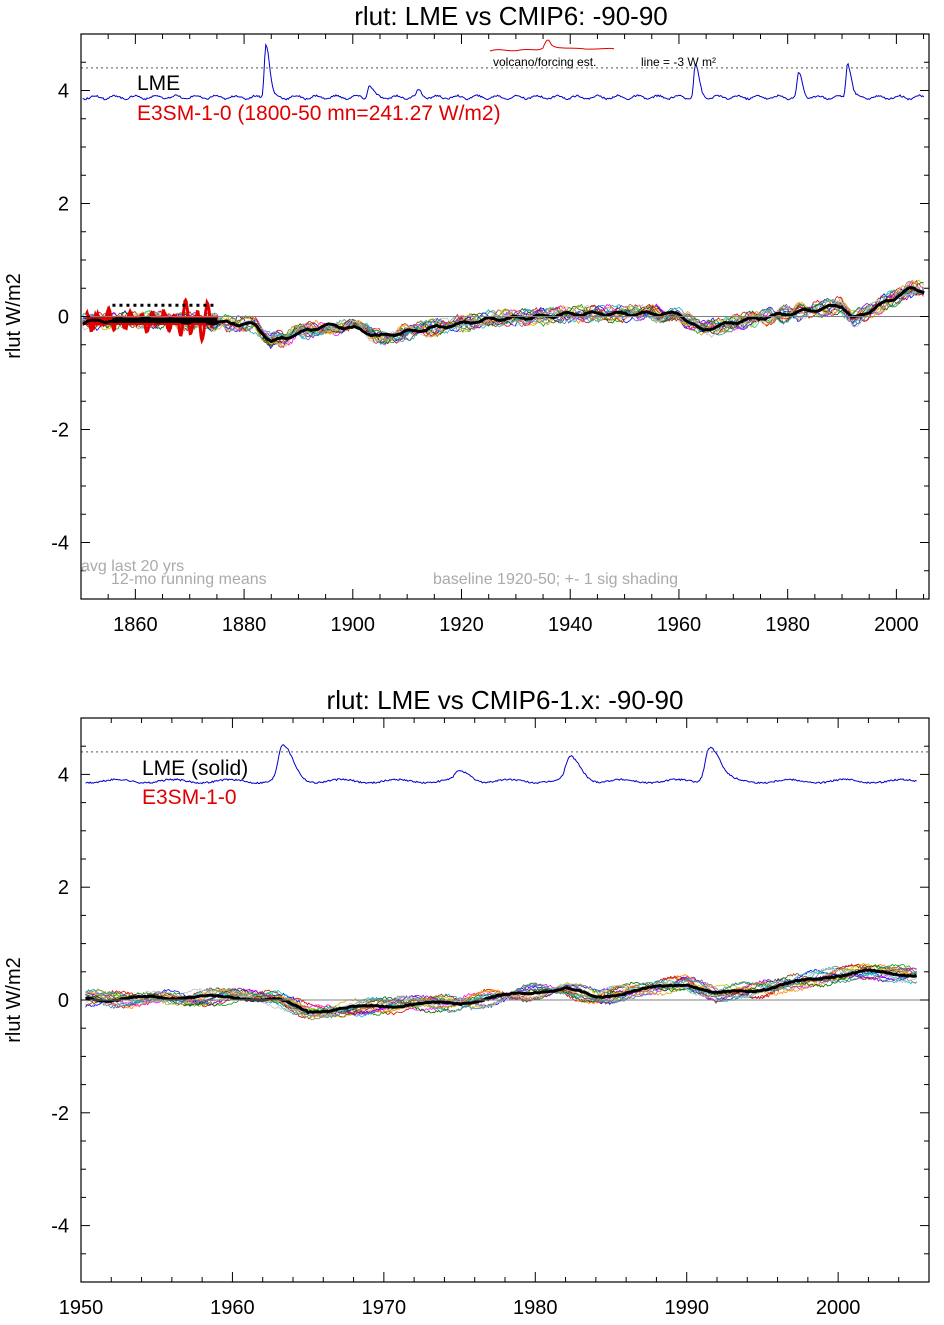 This screenshot has width=944, height=1325. Describe the element at coordinates (189, 797) in the screenshot. I see `legend-entry-e3sm: E3SM-1-0` at that location.